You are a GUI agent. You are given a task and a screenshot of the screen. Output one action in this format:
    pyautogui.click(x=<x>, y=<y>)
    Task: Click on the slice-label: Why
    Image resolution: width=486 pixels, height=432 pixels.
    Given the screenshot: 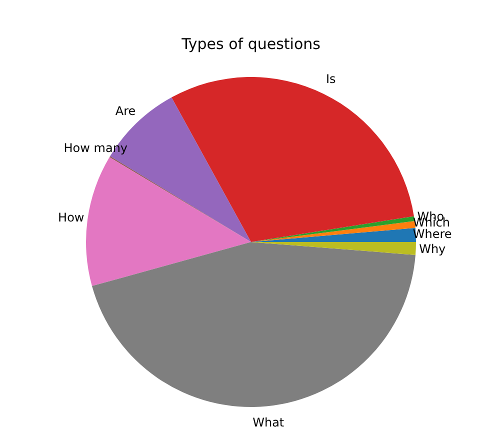 What is the action you would take?
    pyautogui.click(x=432, y=249)
    